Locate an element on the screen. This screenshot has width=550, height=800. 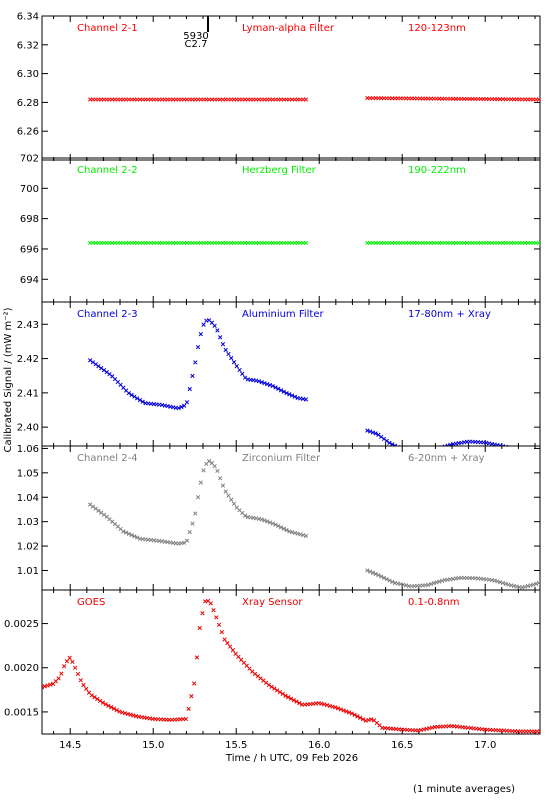
y-tick-label: 2.41 is located at coordinates (28, 393).